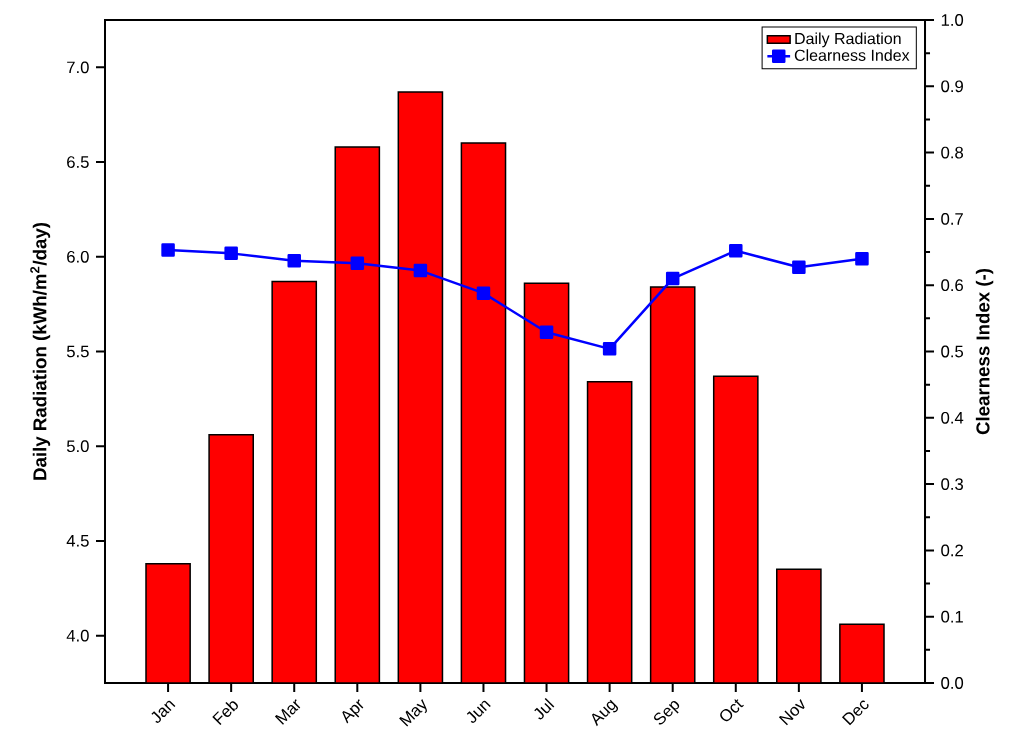 Image resolution: width=1012 pixels, height=745 pixels. I want to click on x-tick-label: Mar, so click(287, 712).